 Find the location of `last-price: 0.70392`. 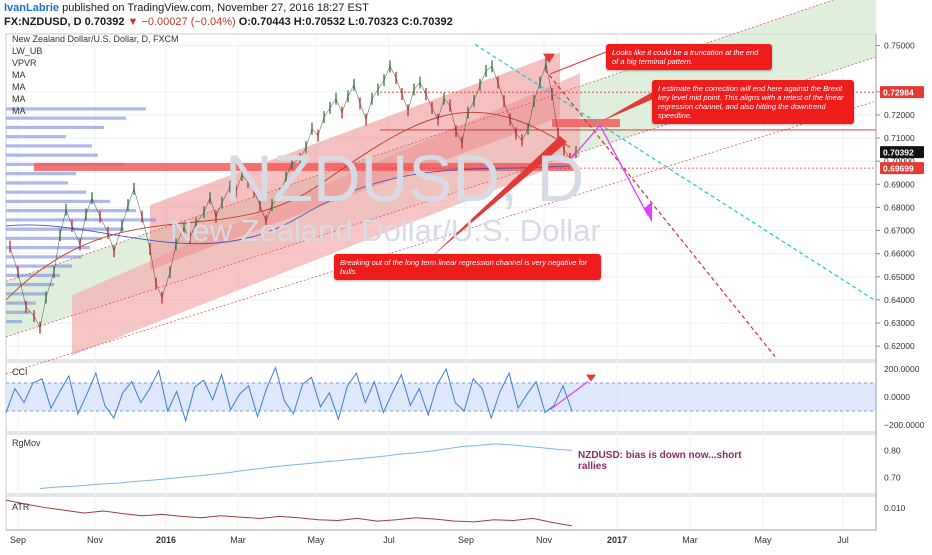

last-price: 0.70392 is located at coordinates (104, 22).